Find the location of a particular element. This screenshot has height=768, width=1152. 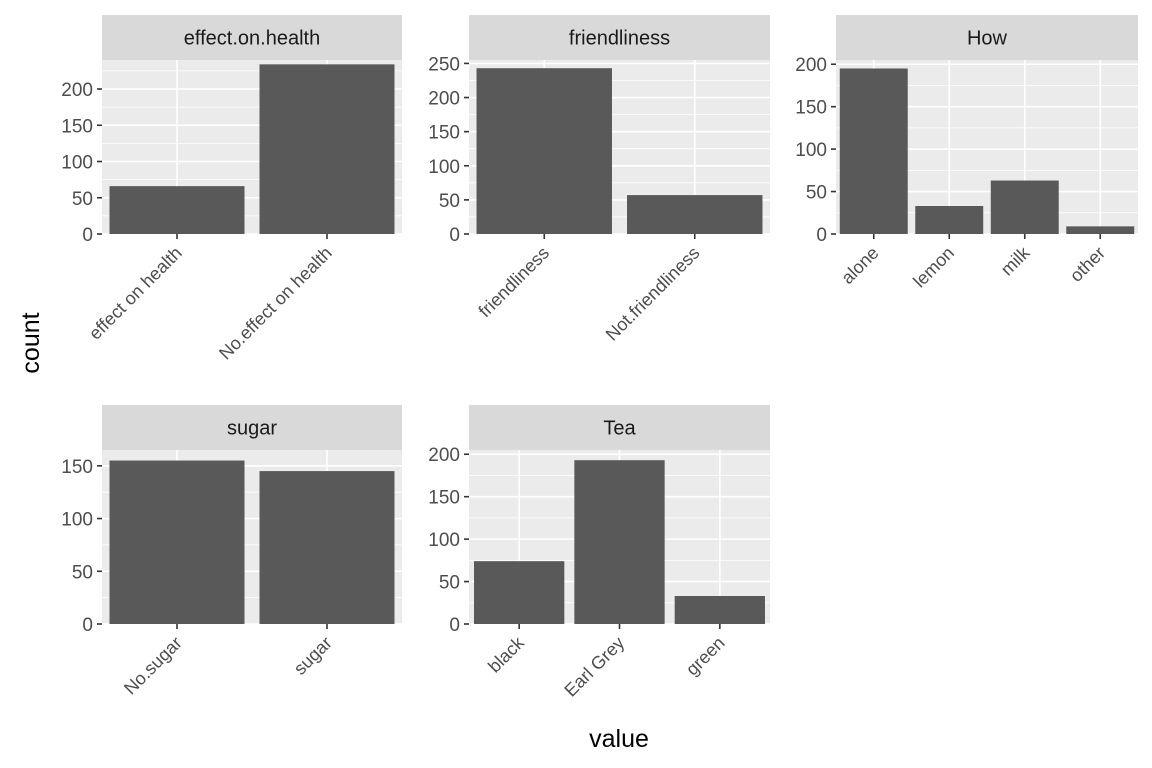

facet-title: Tea is located at coordinates (619, 429).